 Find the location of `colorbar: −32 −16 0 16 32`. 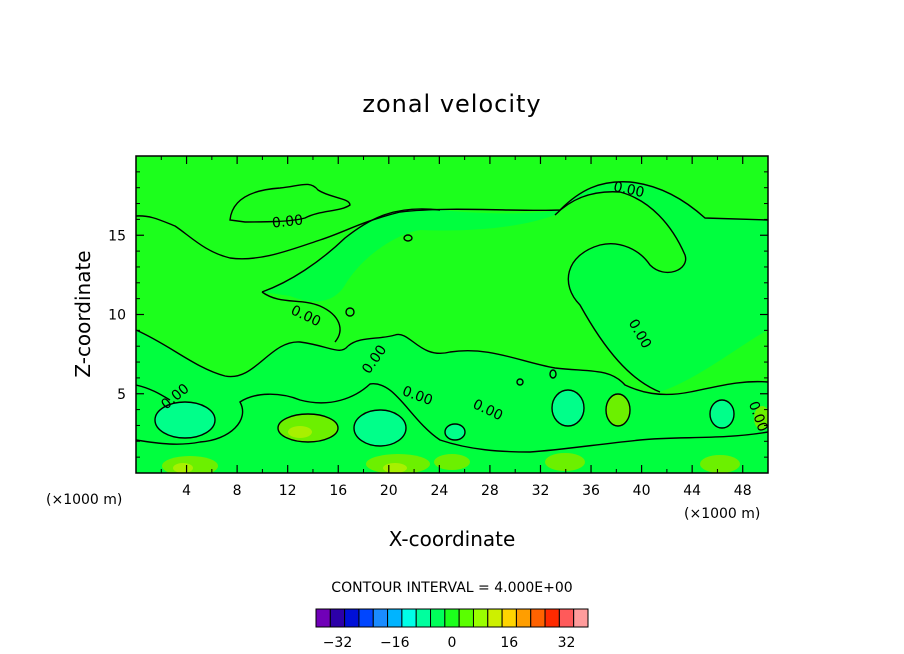

colorbar: −32 −16 0 16 32 is located at coordinates (452, 629).